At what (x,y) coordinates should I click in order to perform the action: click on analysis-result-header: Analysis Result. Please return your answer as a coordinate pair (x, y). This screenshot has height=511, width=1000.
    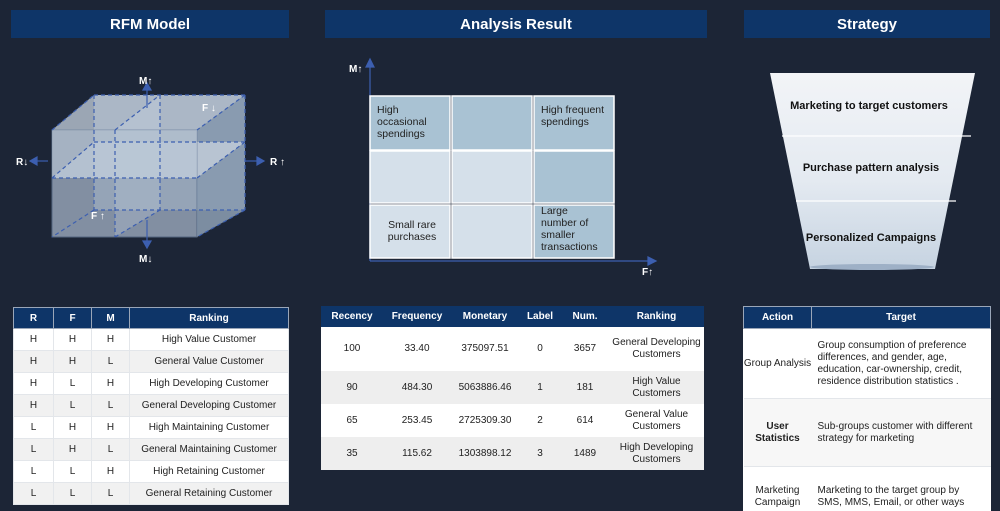
    Looking at the image, I should click on (516, 24).